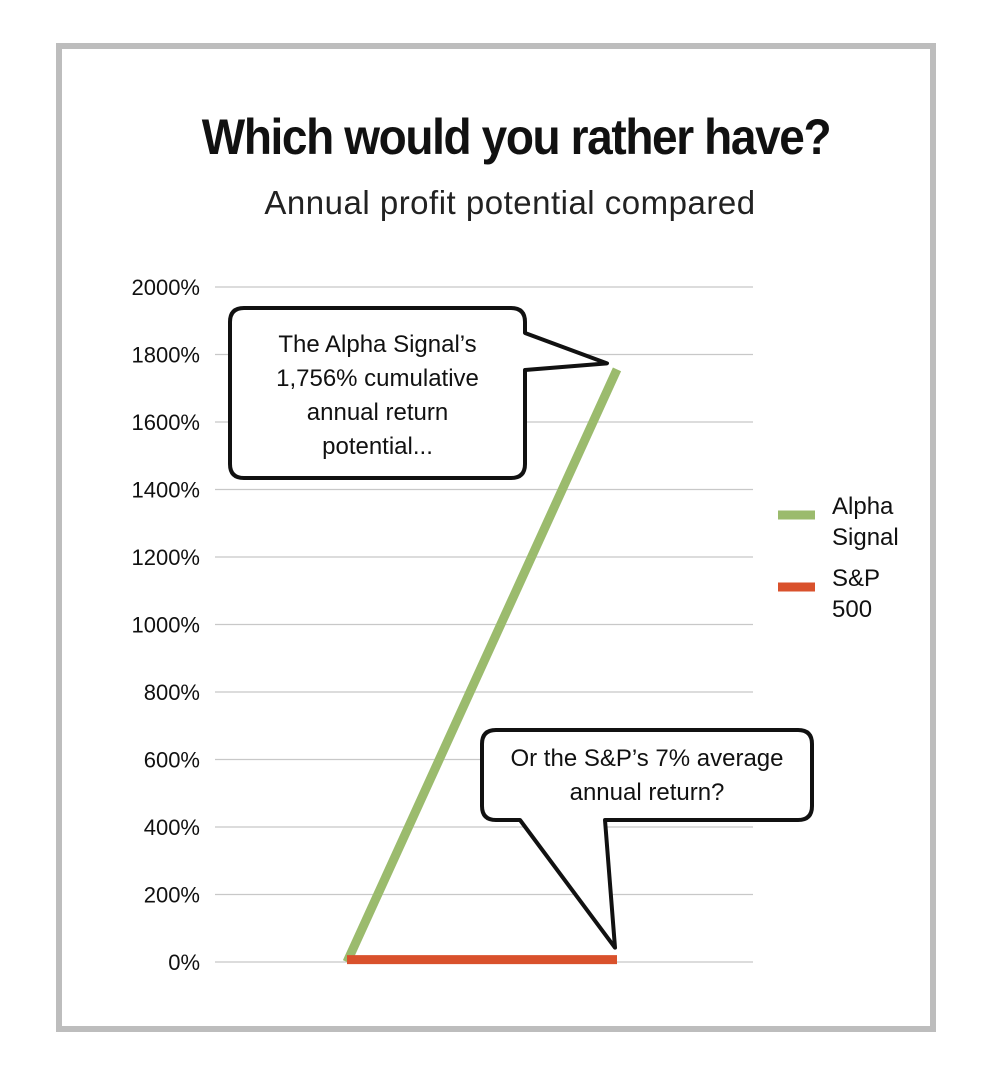 The height and width of the screenshot is (1081, 985). What do you see at coordinates (377, 344) in the screenshot?
I see `callout-text-line: The Alpha Signal’s` at bounding box center [377, 344].